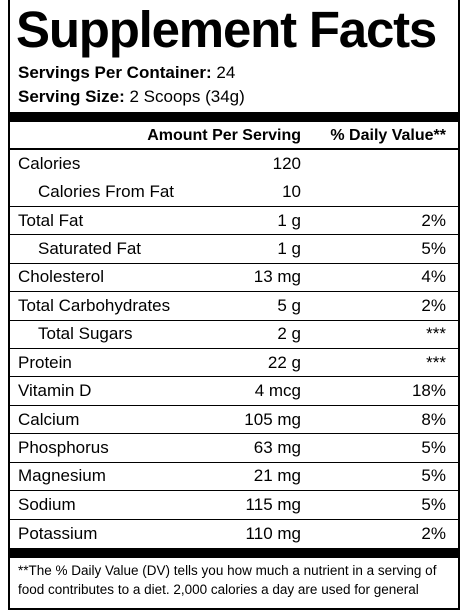 The image size is (470, 610). Describe the element at coordinates (234, 164) in the screenshot. I see `nutrient-row: Calories 120` at that location.